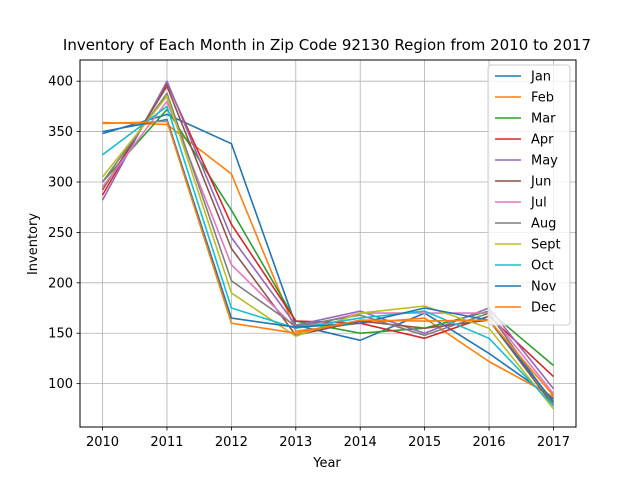 This screenshot has width=640, height=480. Describe the element at coordinates (538, 203) in the screenshot. I see `legend-label: Jul` at that location.